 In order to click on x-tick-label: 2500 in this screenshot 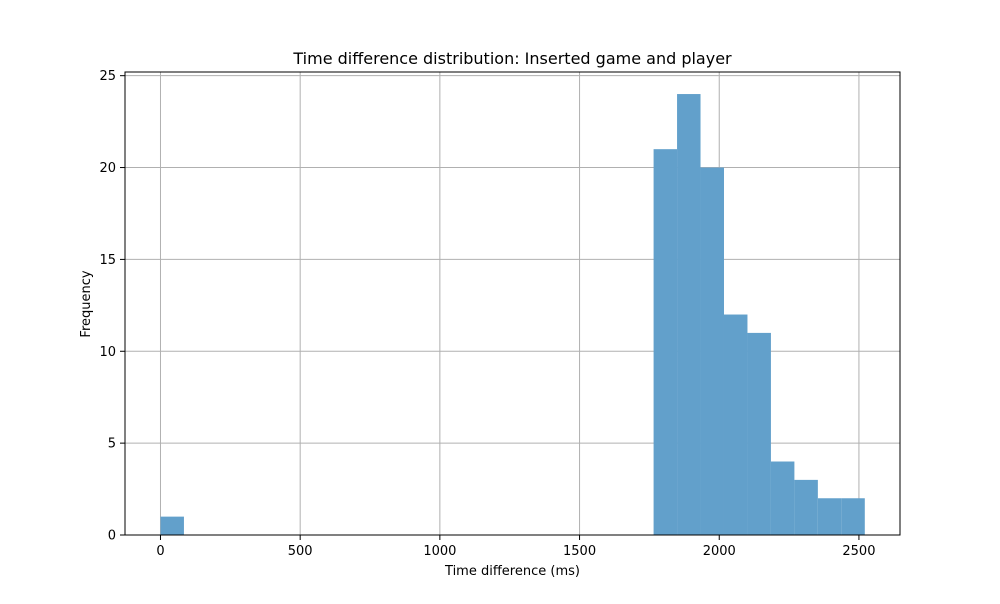, I will do `click(858, 551)`.